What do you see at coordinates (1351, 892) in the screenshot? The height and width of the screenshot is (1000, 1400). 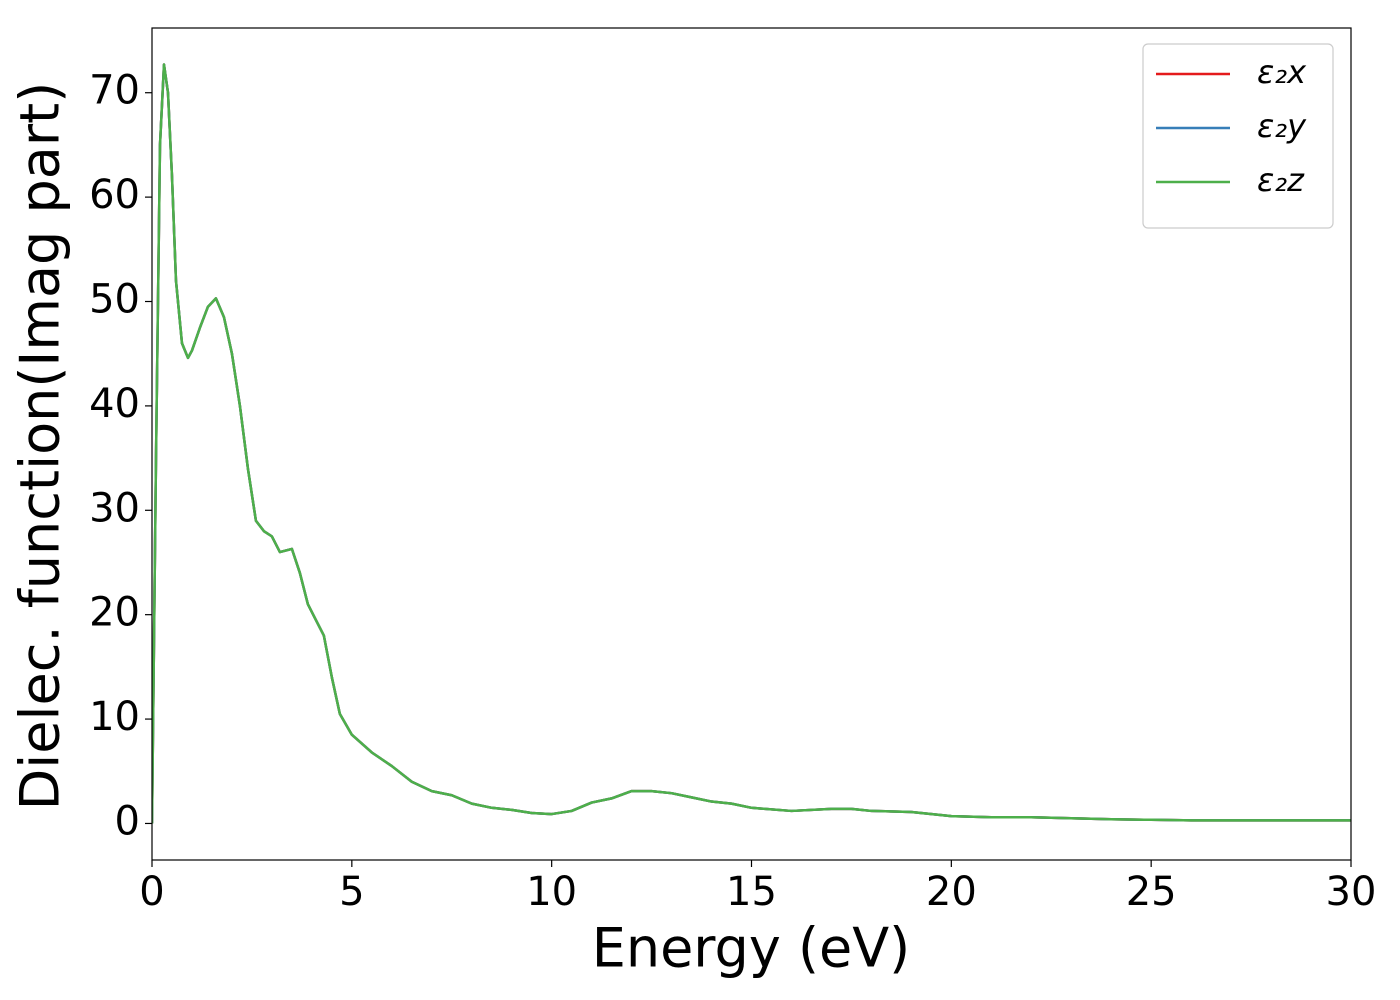 I see `x-tick-label: 30` at bounding box center [1351, 892].